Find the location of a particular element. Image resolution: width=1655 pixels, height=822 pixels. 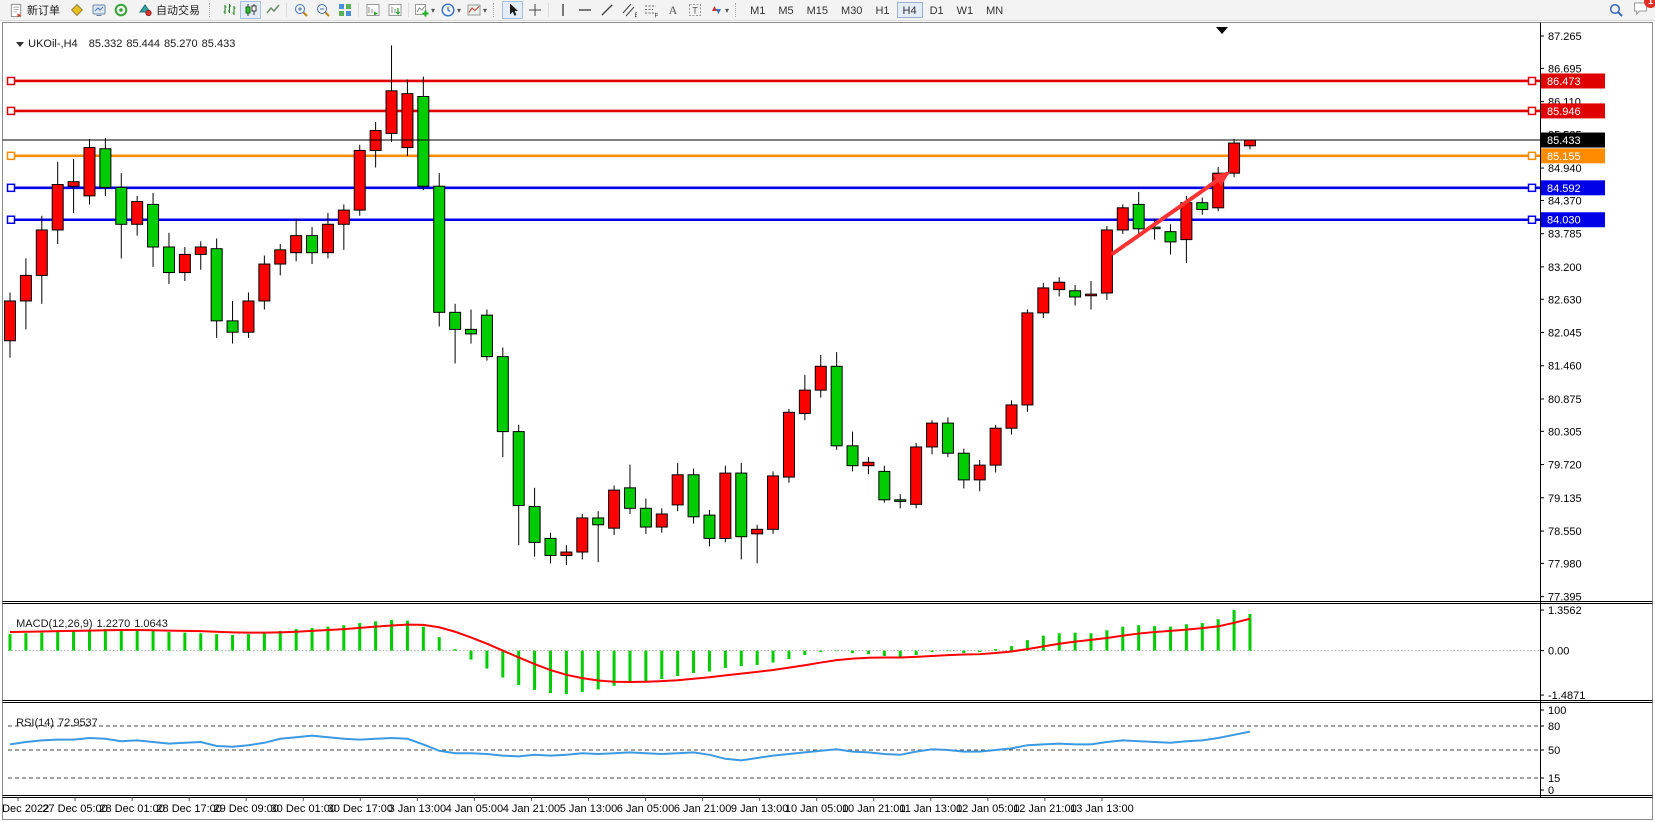

symbol-dropdown-icon is located at coordinates (20, 44).